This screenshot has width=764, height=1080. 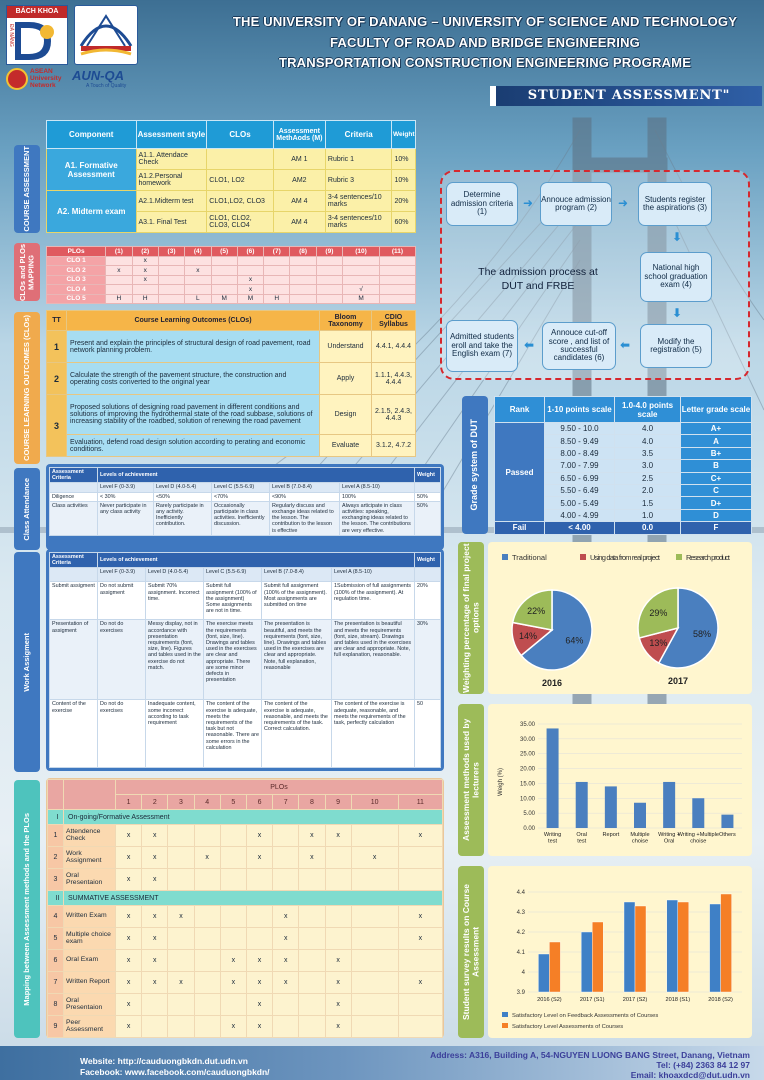 What do you see at coordinates (528, 755) in the screenshot?
I see `y-tick-label: 25.00` at bounding box center [528, 755].